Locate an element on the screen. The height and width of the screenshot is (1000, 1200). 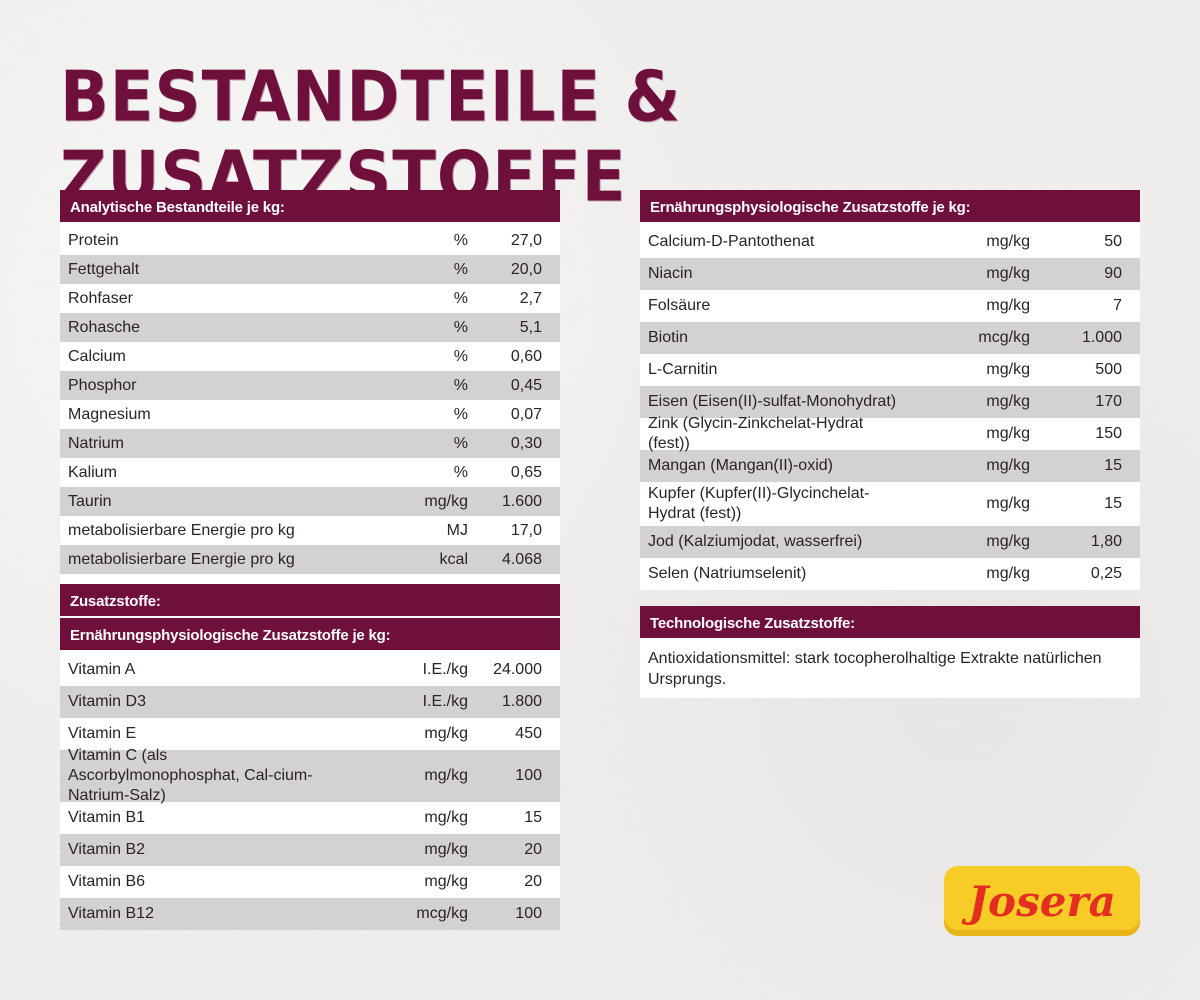
table-row: Fettgehalt% 20,0 is located at coordinates (310, 269).